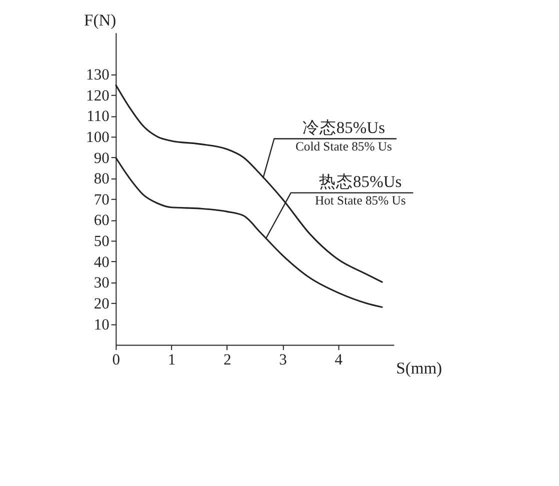 The width and height of the screenshot is (559, 486). What do you see at coordinates (228, 360) in the screenshot?
I see `x-tick-label: 2` at bounding box center [228, 360].